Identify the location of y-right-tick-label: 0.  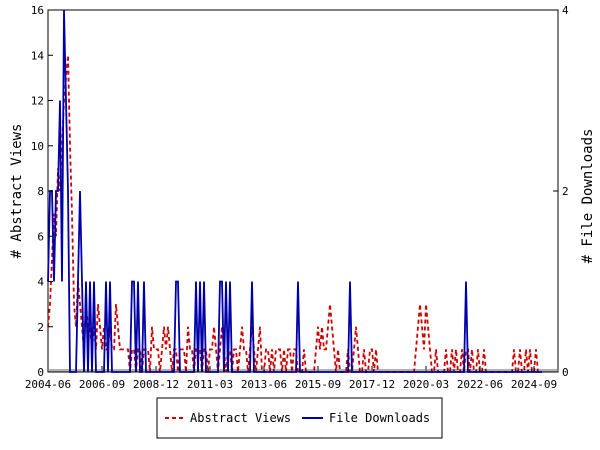
(565, 372).